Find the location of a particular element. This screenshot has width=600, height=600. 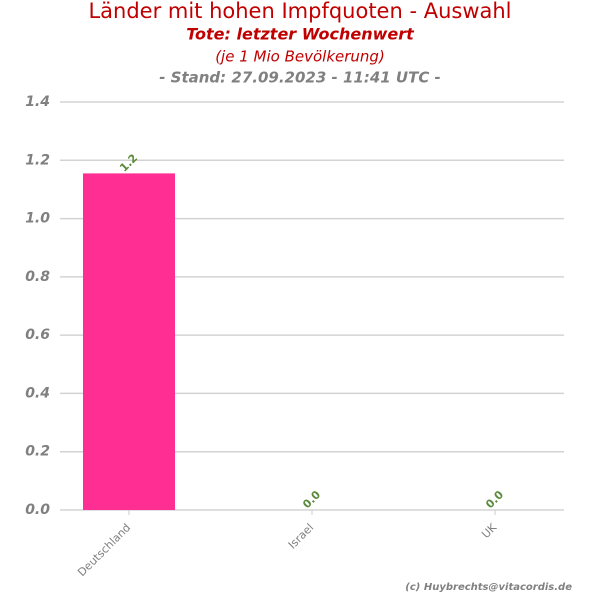

y-tick-label: 0.2 is located at coordinates (37, 452).